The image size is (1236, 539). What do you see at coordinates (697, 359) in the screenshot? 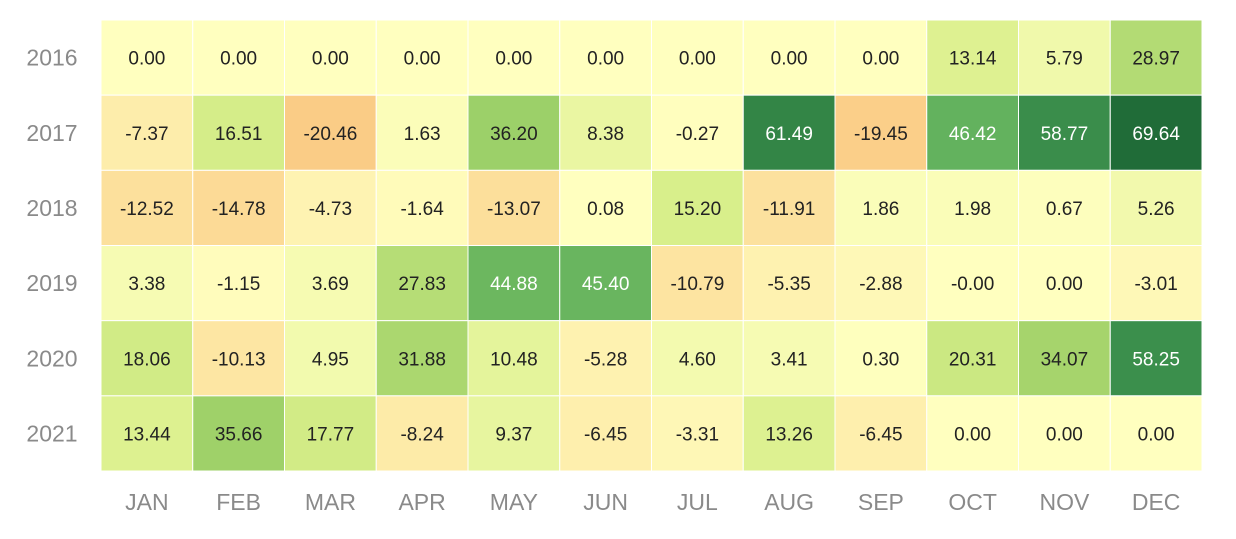
I see `heatmap-cell-label: 4.60` at bounding box center [697, 359].